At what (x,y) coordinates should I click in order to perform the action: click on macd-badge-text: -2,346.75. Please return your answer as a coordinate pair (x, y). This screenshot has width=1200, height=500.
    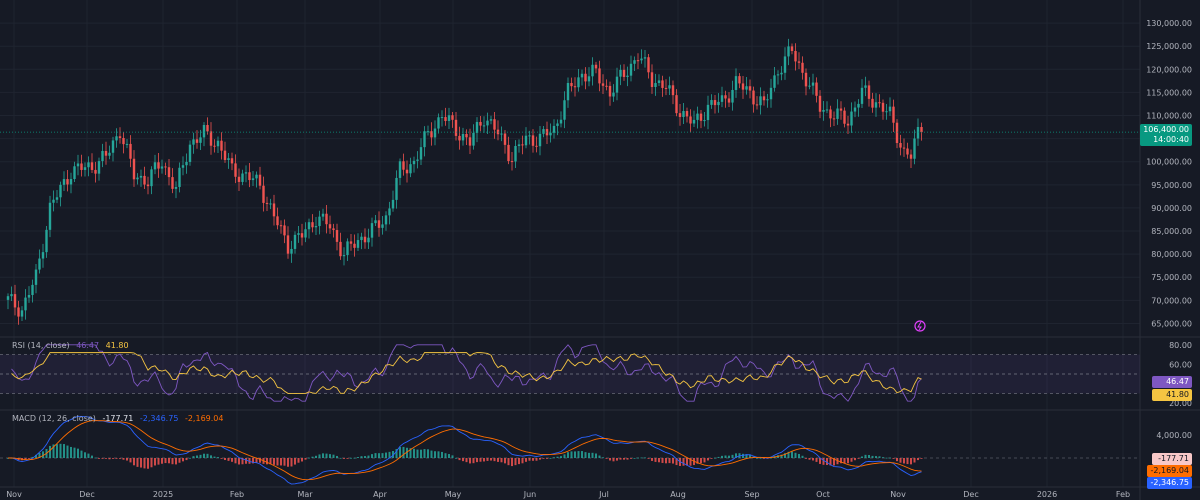
    Looking at the image, I should click on (1169, 482).